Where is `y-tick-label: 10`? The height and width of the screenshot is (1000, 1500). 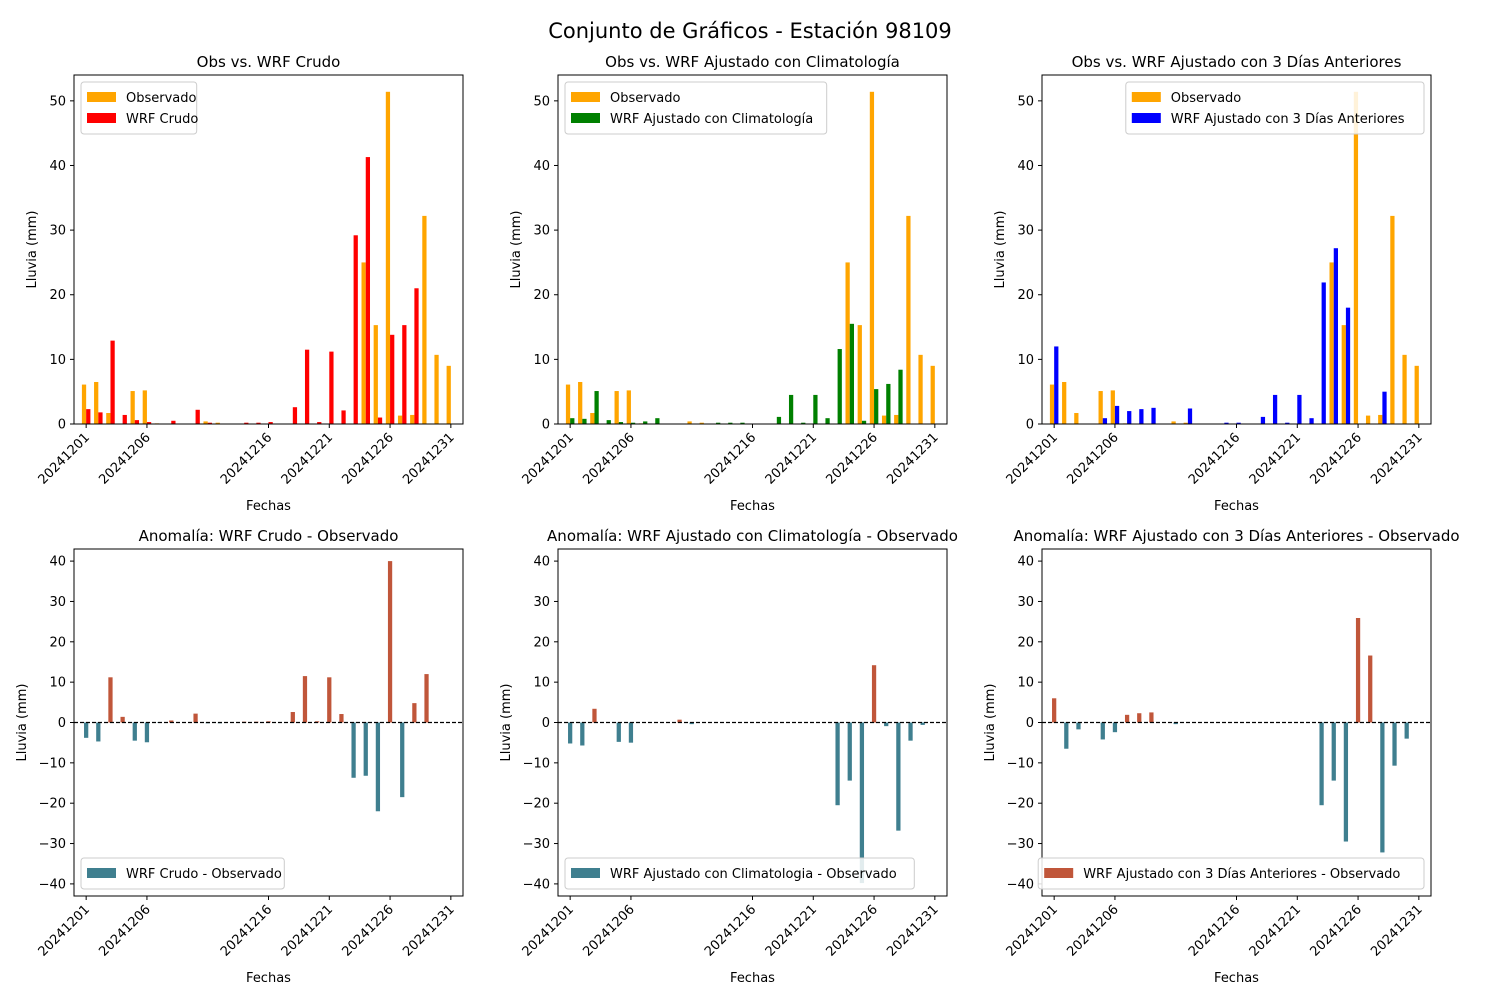
y-tick-label: 10 is located at coordinates (1025, 360).